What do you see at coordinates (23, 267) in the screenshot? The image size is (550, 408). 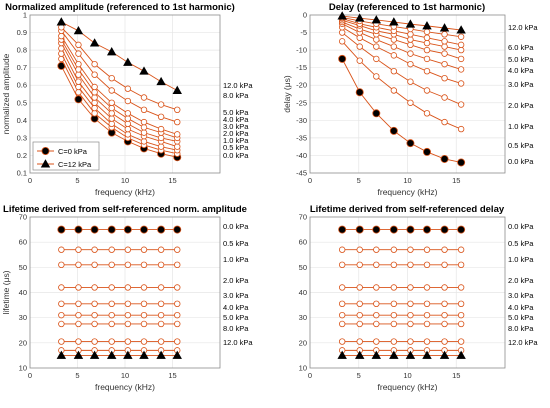 I see `y-tick-label: 50` at bounding box center [23, 267].